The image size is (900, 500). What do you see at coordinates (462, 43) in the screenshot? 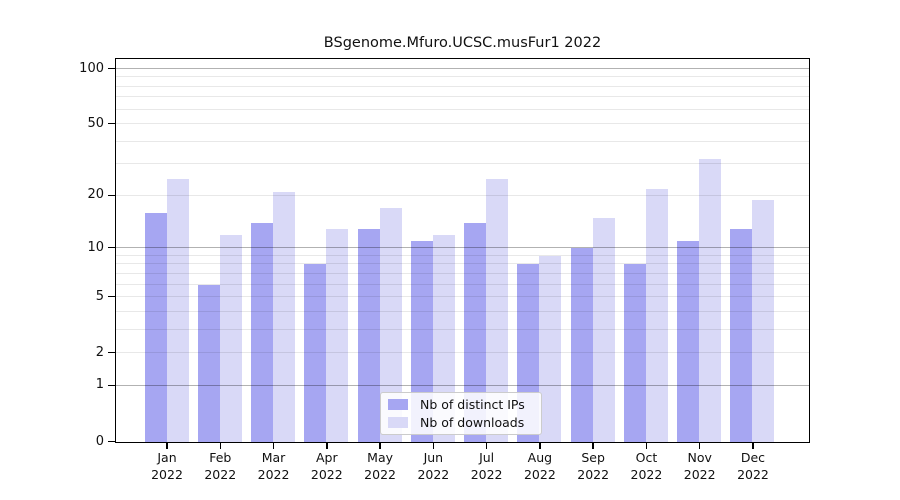
I see `chart-title: BSgenome.Mfuro.UCSC.musFur1 2022` at bounding box center [462, 43].